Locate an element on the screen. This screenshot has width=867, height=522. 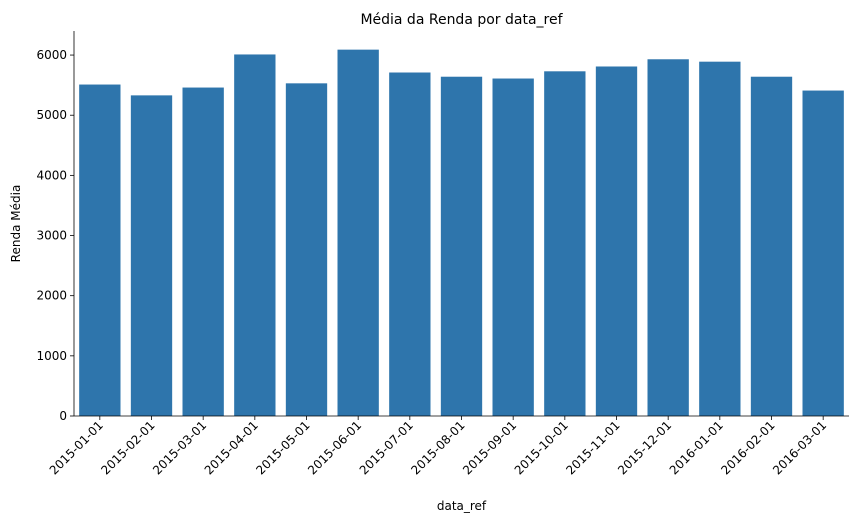
x-tick-label: 2015-04-01 is located at coordinates (231, 447).